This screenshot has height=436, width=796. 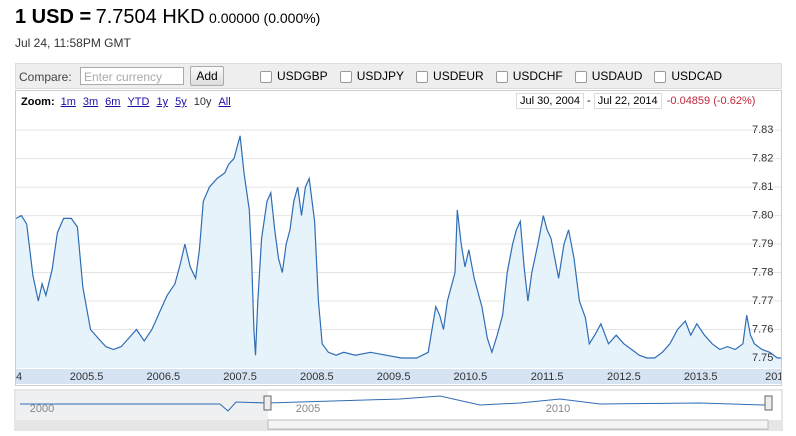 What do you see at coordinates (53, 17) in the screenshot?
I see `base: 1 USD =` at bounding box center [53, 17].